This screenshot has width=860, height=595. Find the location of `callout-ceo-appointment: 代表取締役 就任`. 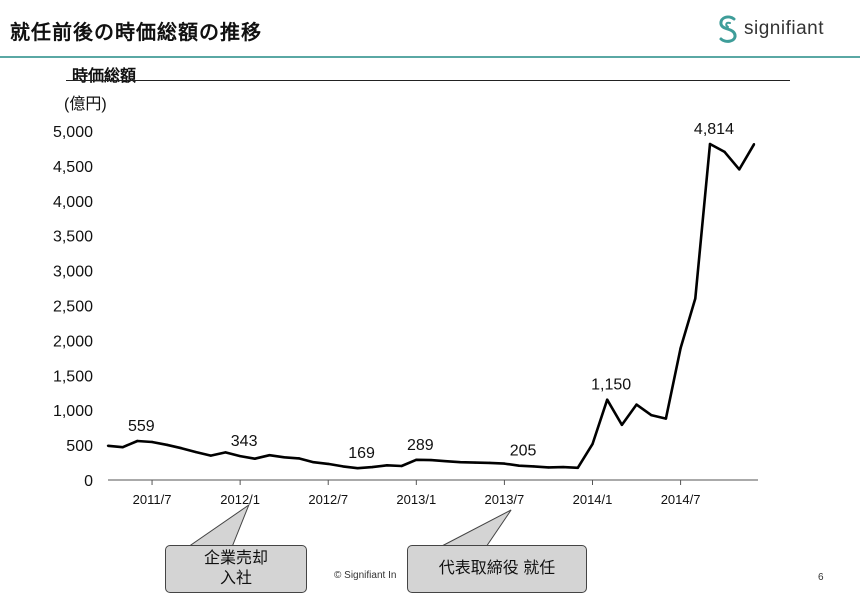

callout-ceo-appointment: 代表取締役 就任 is located at coordinates (497, 569).